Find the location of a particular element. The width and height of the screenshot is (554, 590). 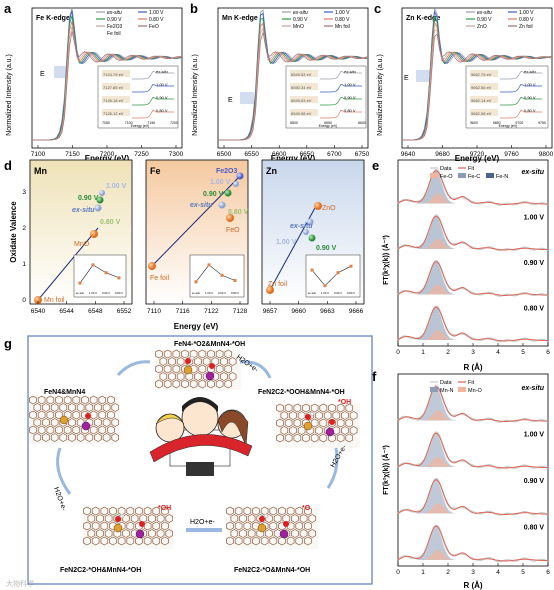

e-row-label-0: ex-situ is located at coordinates (532, 172).